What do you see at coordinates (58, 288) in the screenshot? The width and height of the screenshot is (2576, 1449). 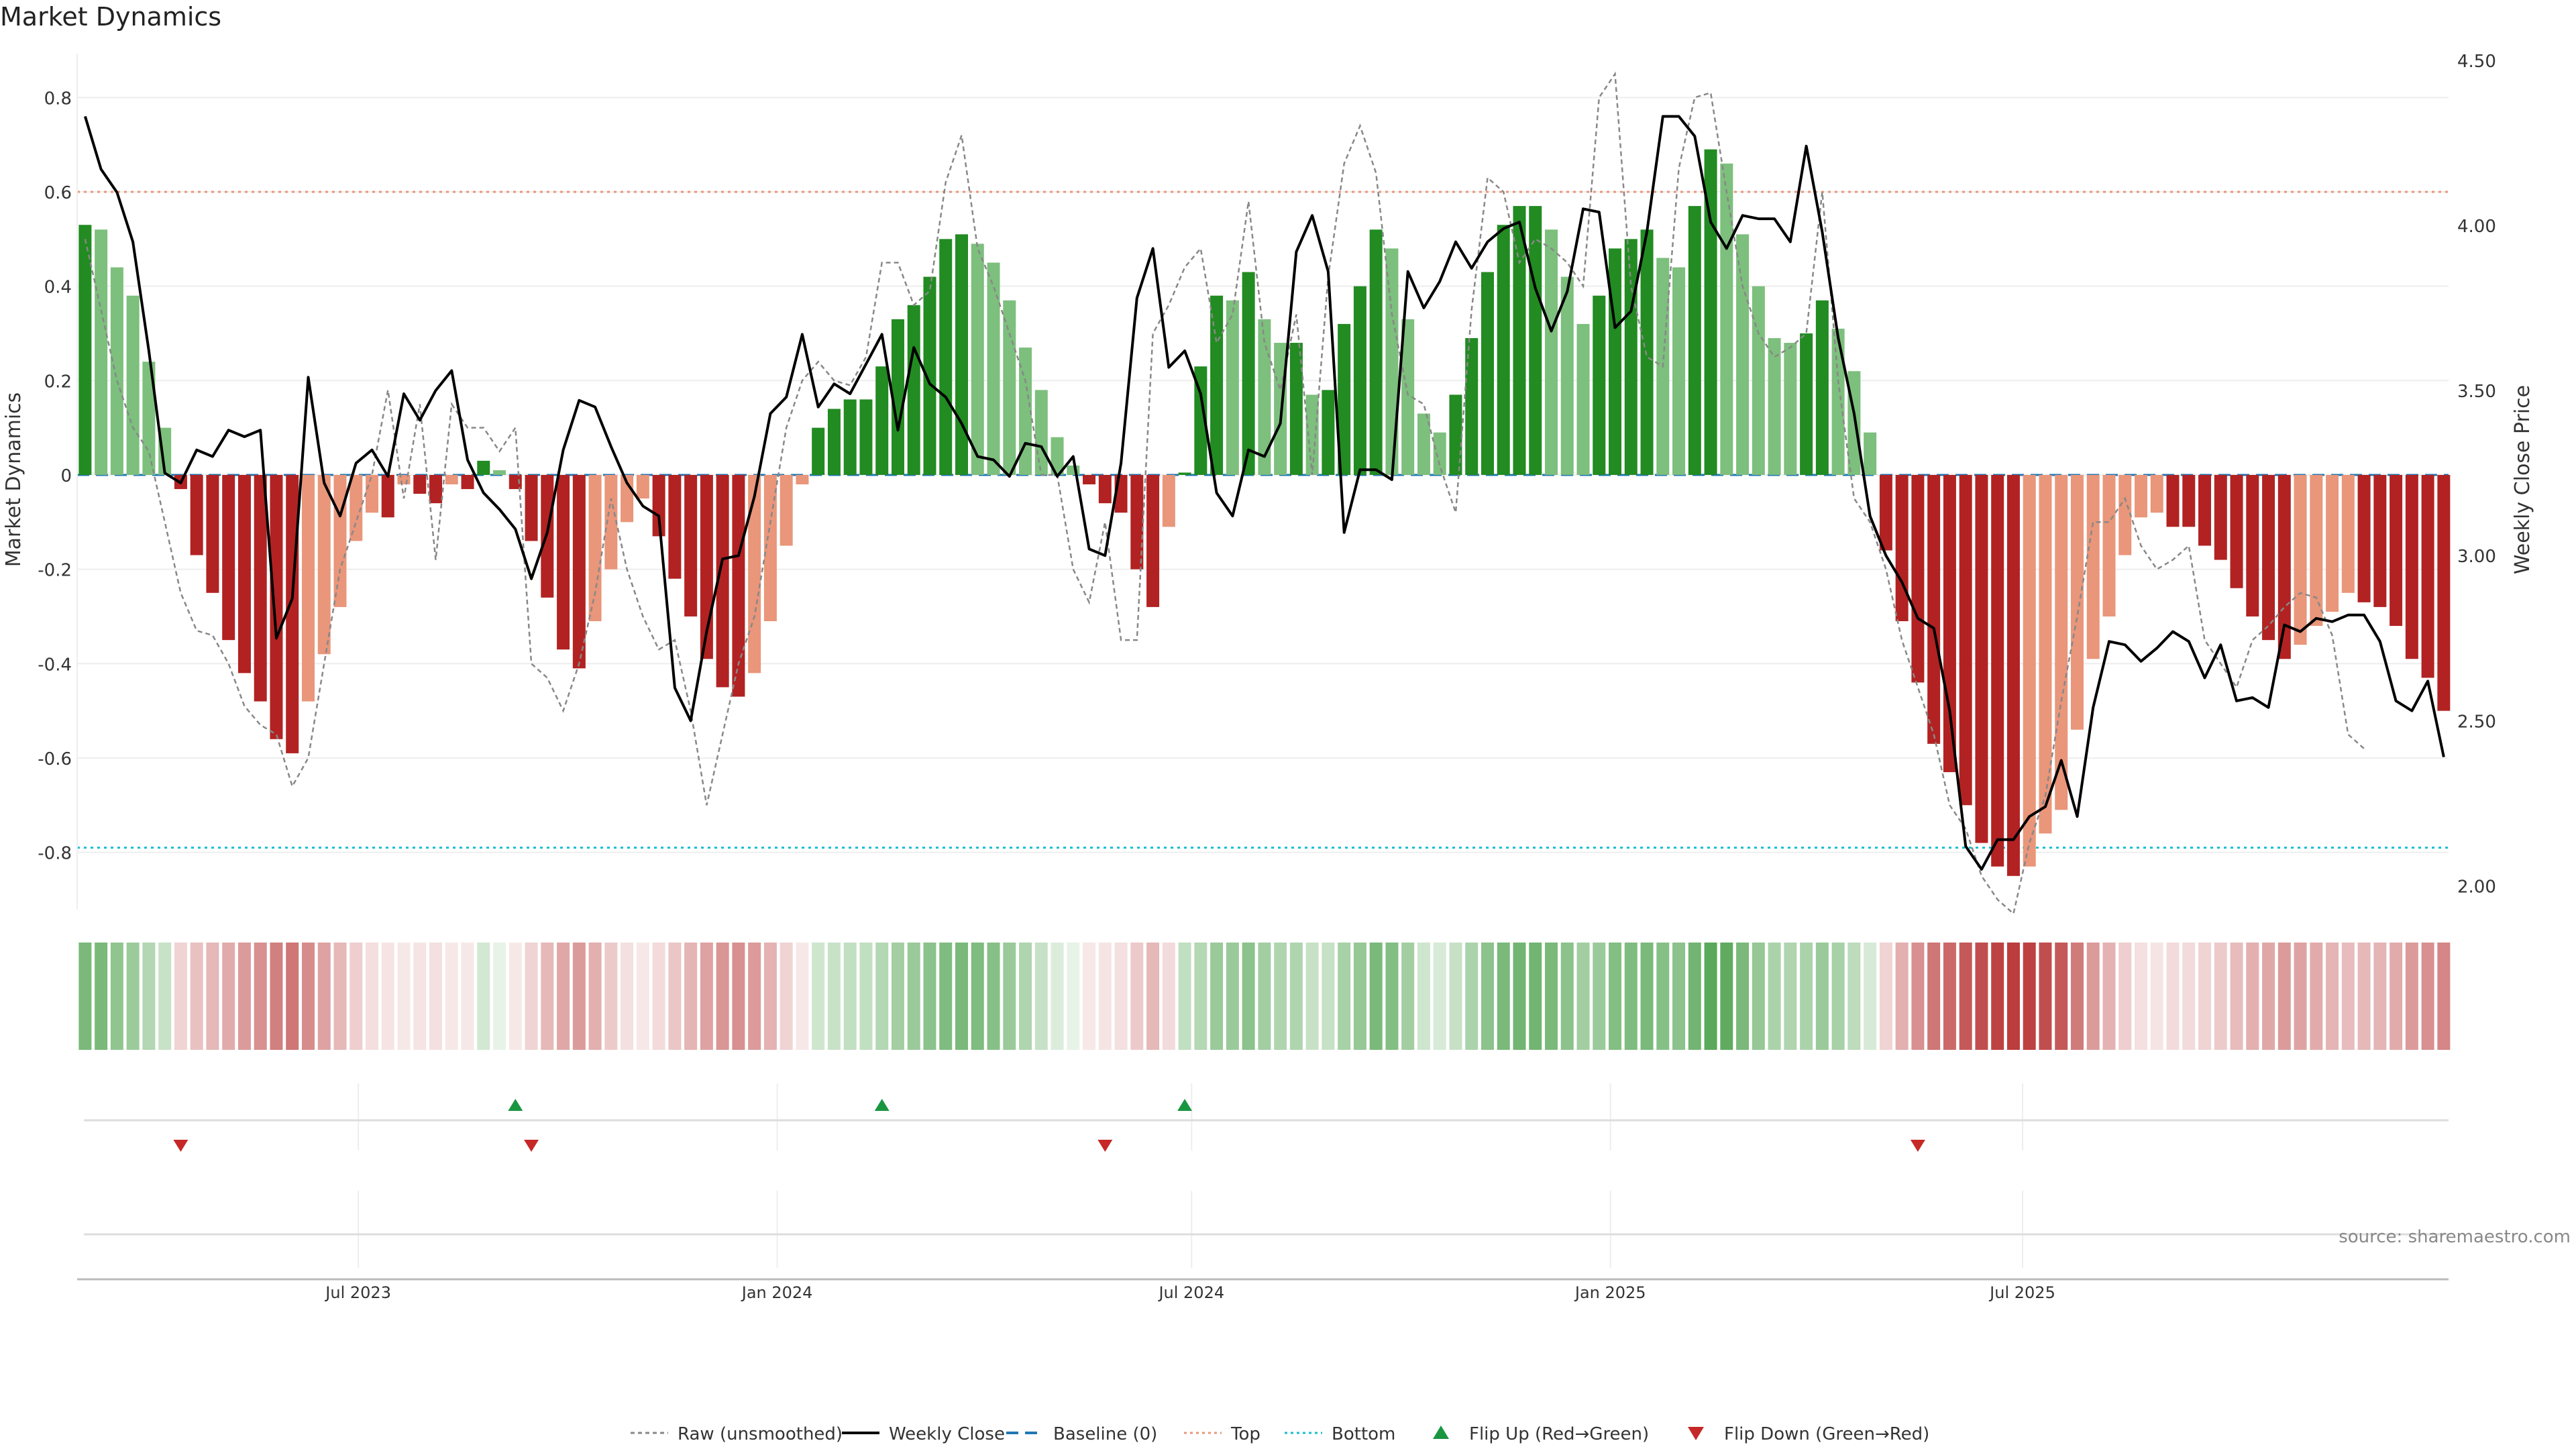 I see `y-left-tick-label: 0.4` at bounding box center [58, 288].